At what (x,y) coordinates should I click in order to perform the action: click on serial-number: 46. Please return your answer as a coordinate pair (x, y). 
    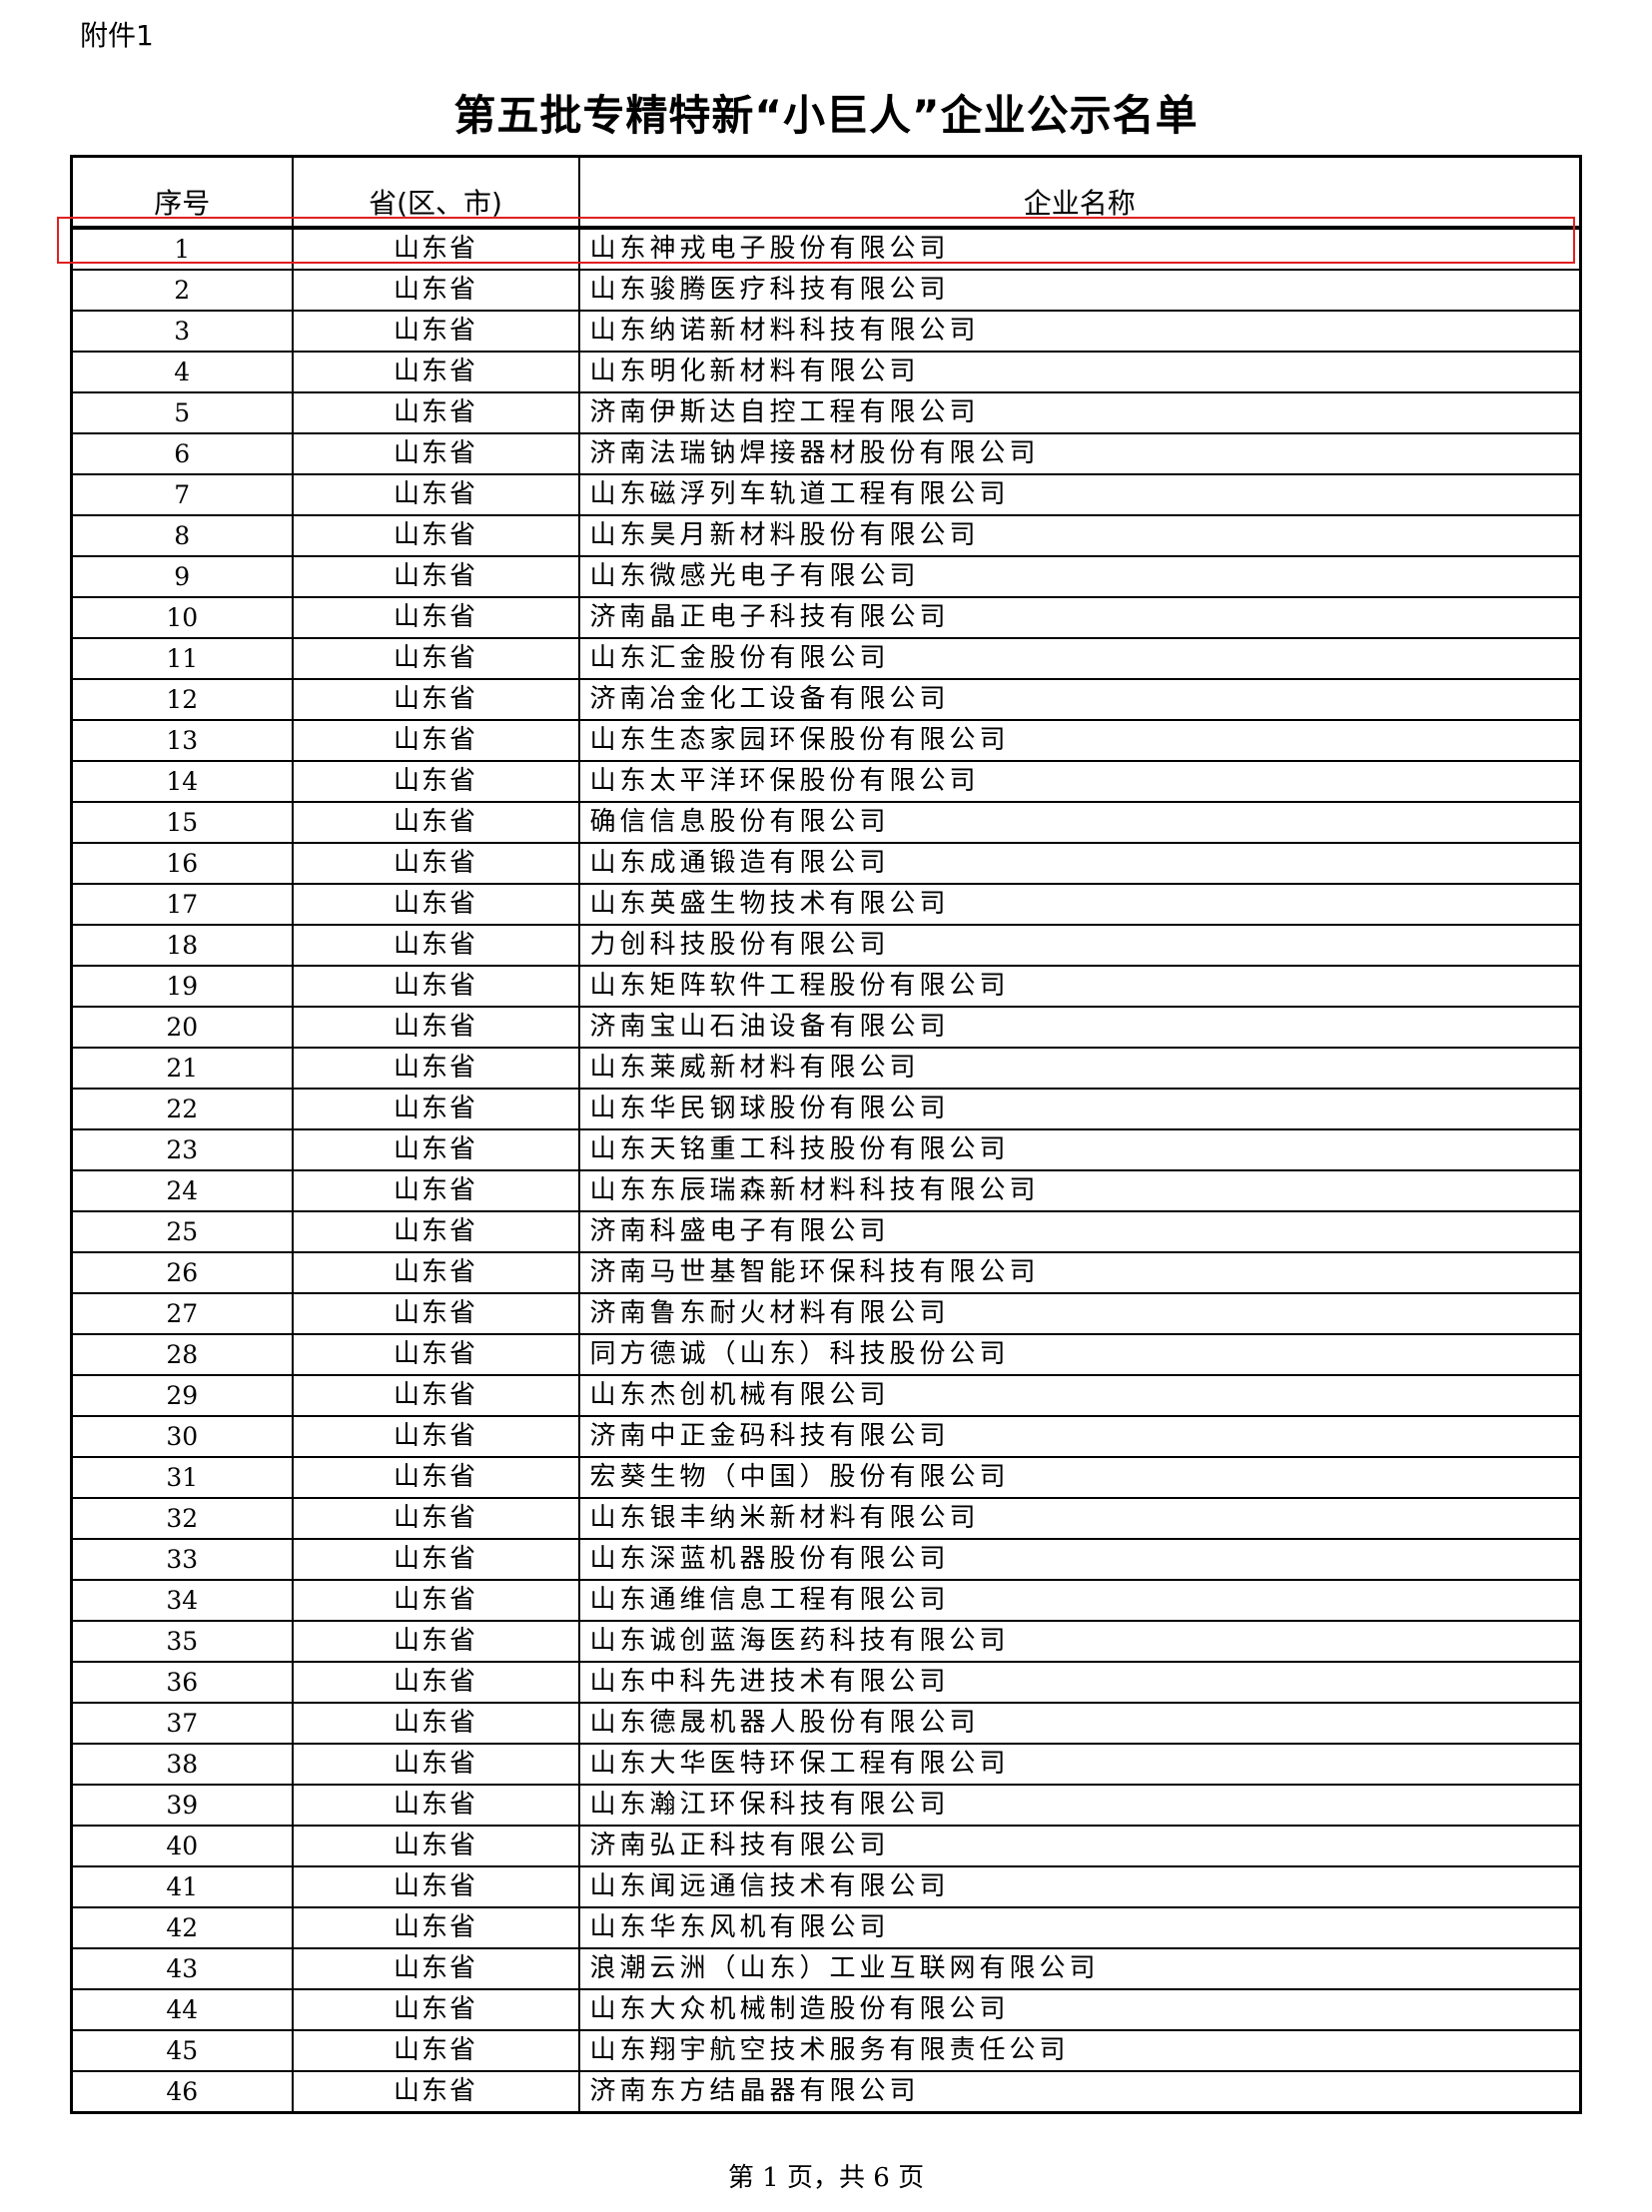
    Looking at the image, I should click on (182, 2092).